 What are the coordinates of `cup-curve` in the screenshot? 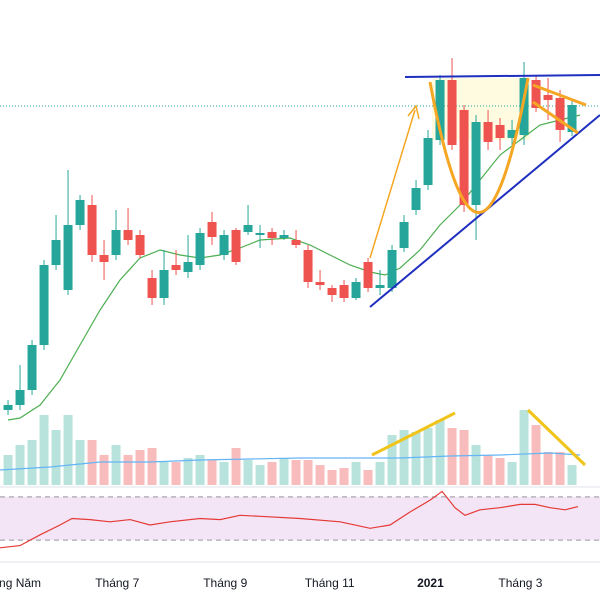 It's located at (479, 145).